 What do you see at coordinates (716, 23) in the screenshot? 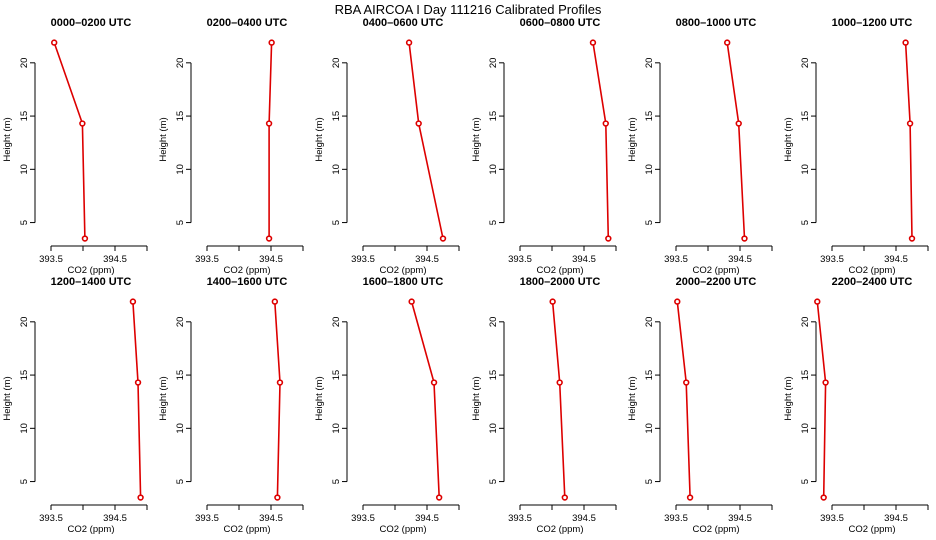
I see `panel-title: 0800–1000 UTC` at bounding box center [716, 23].